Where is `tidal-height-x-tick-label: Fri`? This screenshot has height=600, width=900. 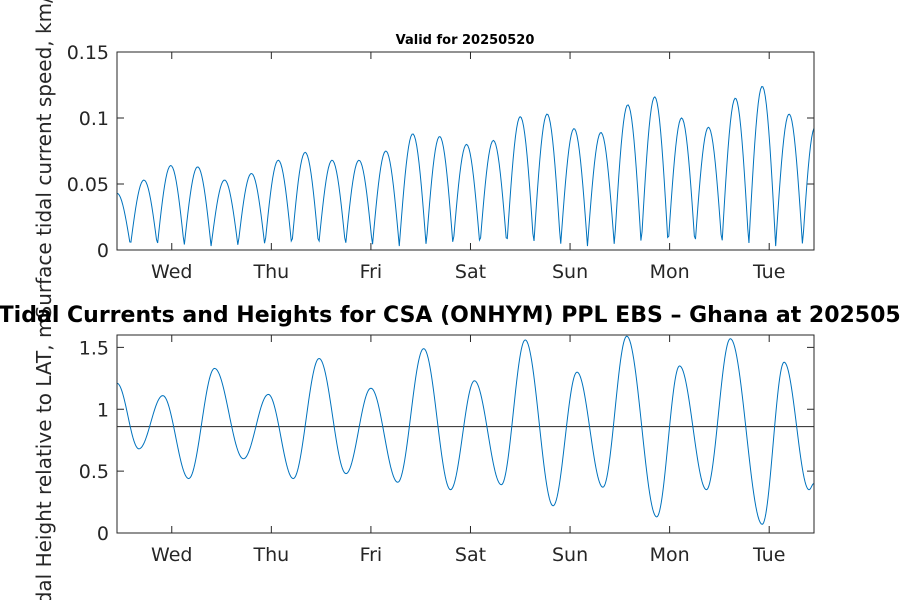 tidal-height-x-tick-label: Fri is located at coordinates (371, 555).